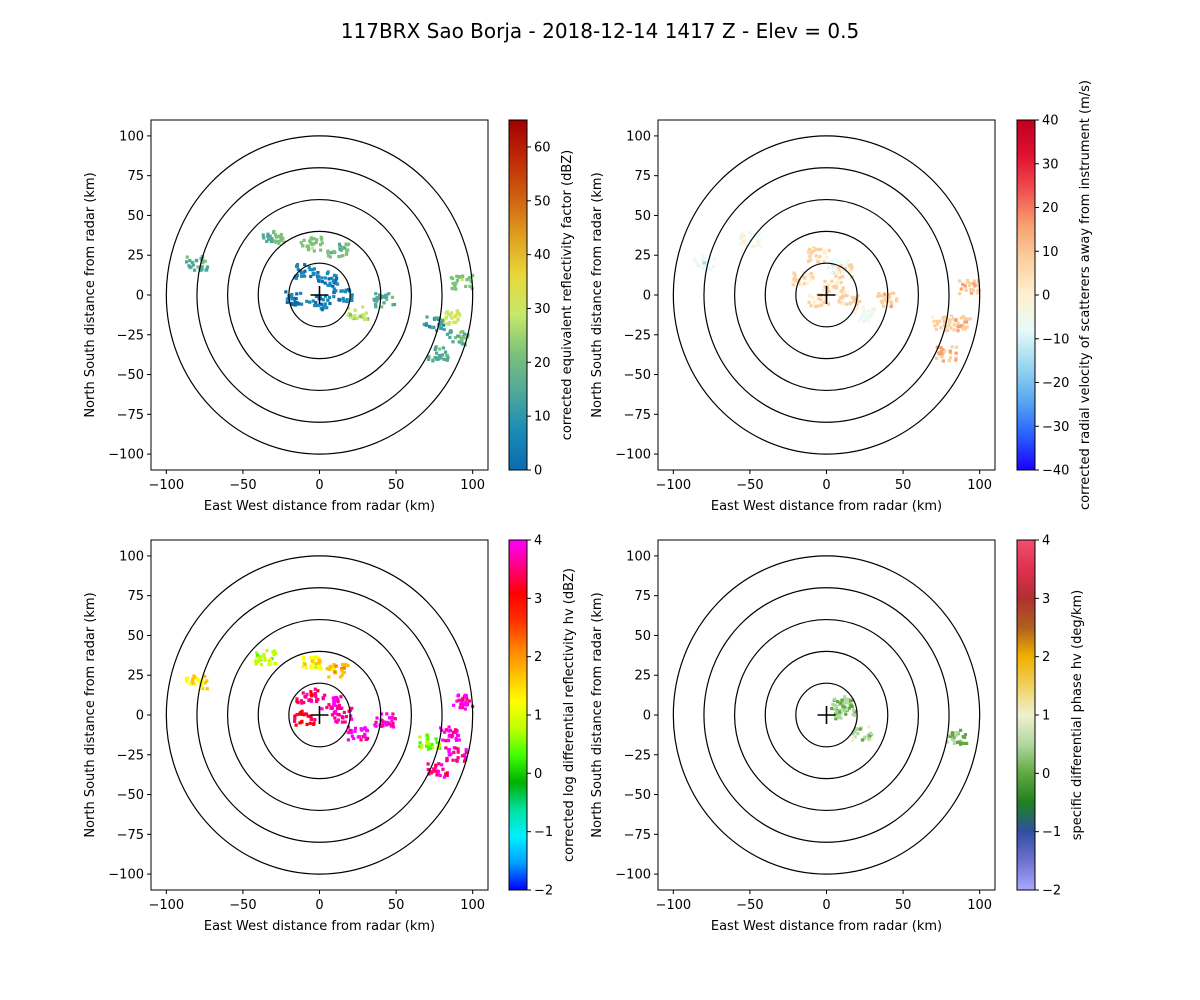  What do you see at coordinates (319, 715) in the screenshot?
I see `range-ring-100km` at bounding box center [319, 715].